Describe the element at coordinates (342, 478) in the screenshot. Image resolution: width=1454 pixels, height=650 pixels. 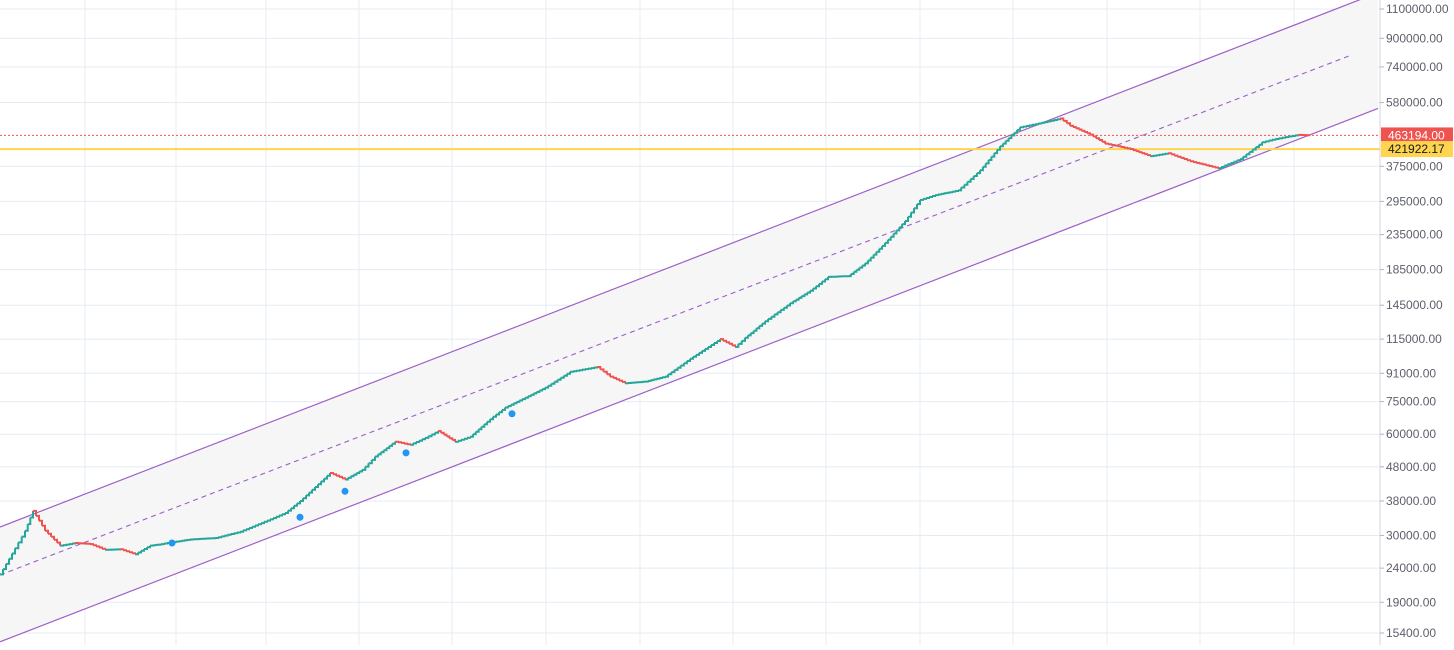
I see `signal-markers` at that location.